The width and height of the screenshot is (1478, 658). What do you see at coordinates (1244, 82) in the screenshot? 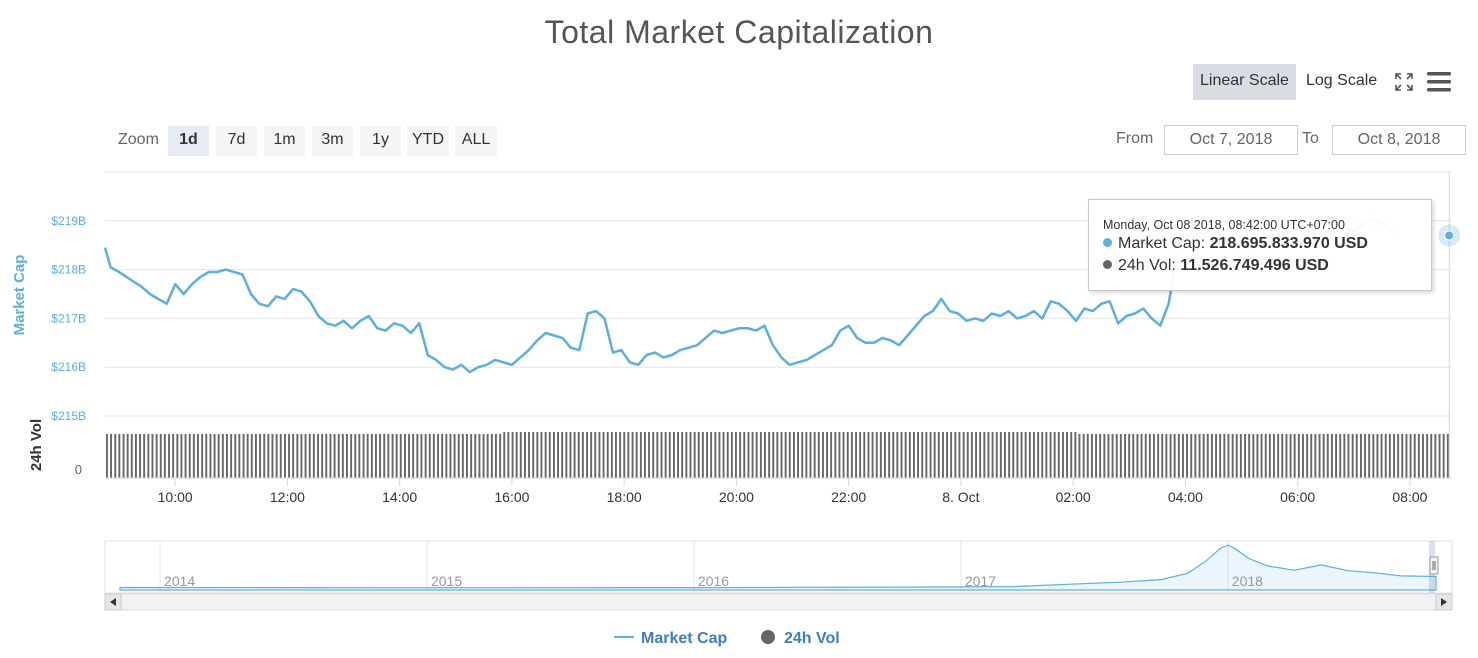
I see `linear-scale-button: Linear Scale` at bounding box center [1244, 82].